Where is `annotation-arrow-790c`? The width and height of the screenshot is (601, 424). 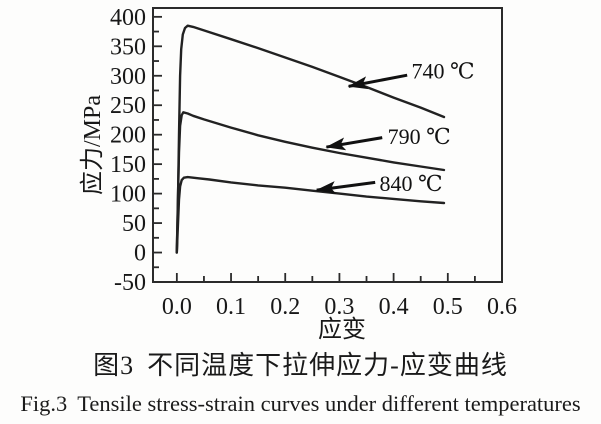 annotation-arrow-790c is located at coordinates (354, 143).